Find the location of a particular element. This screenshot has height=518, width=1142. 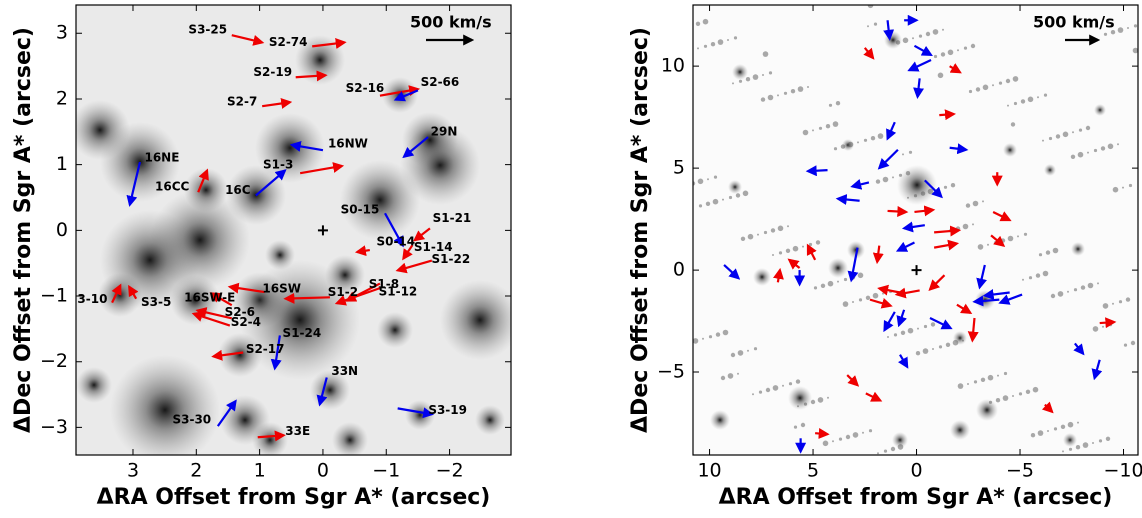

x-tick-label: 0 is located at coordinates (323, 471).